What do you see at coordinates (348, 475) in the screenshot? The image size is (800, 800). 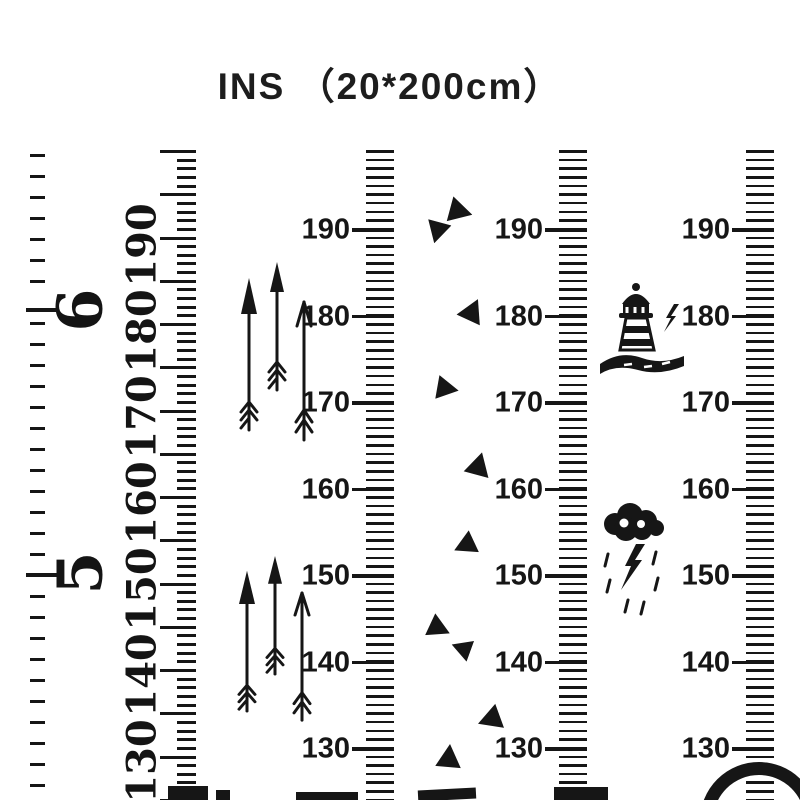 I see `ruler-strip-1: 190 180 170 160 150 140 130` at bounding box center [348, 475].